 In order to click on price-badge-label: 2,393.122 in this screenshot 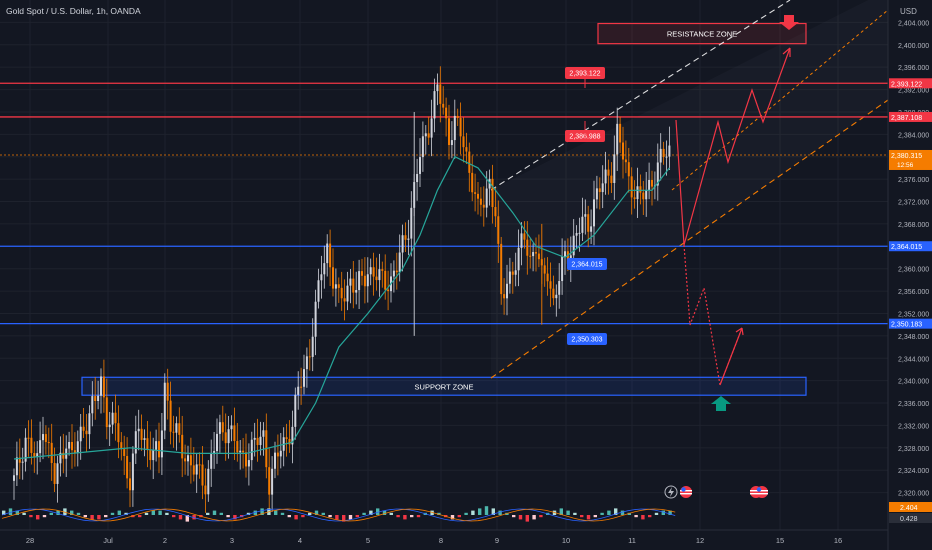, I will do `click(906, 84)`.